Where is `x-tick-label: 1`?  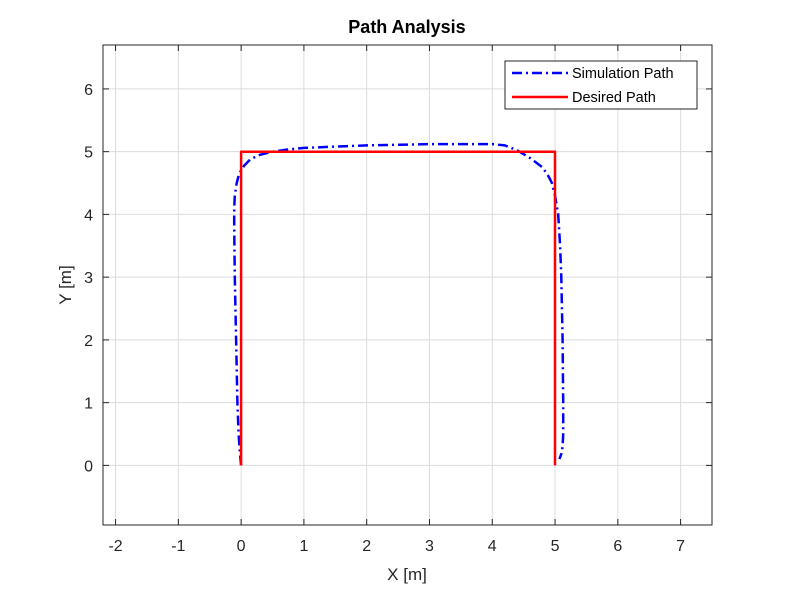
x-tick-label: 1 is located at coordinates (303, 546).